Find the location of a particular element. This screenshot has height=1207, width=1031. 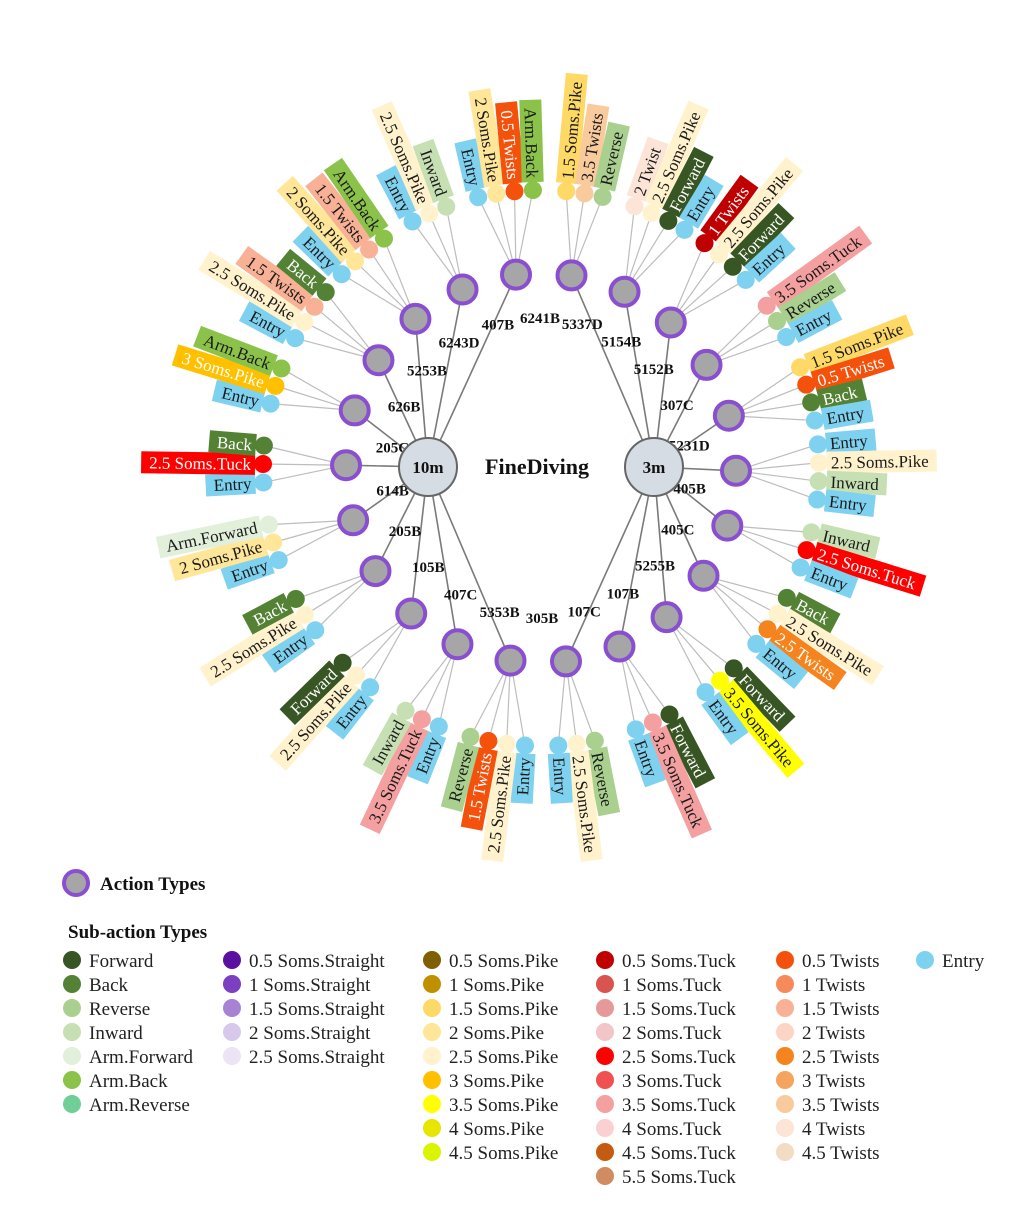

action-code-205b: 205B is located at coordinates (405, 532).